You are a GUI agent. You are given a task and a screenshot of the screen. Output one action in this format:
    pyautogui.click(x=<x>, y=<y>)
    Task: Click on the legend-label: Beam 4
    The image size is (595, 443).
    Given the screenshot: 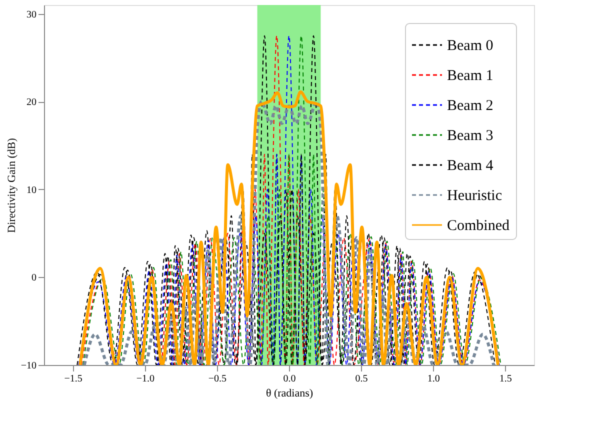 What is the action you would take?
    pyautogui.click(x=470, y=166)
    